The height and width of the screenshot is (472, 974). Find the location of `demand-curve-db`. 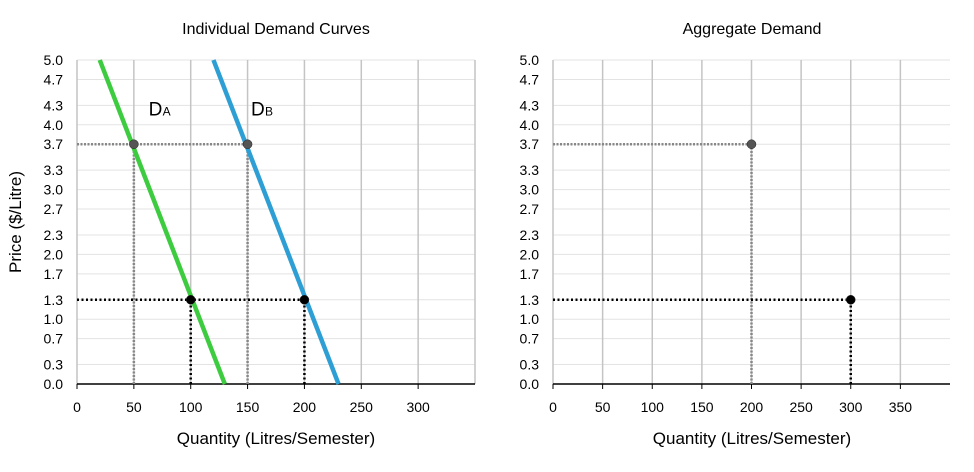

demand-curve-db is located at coordinates (276, 222).